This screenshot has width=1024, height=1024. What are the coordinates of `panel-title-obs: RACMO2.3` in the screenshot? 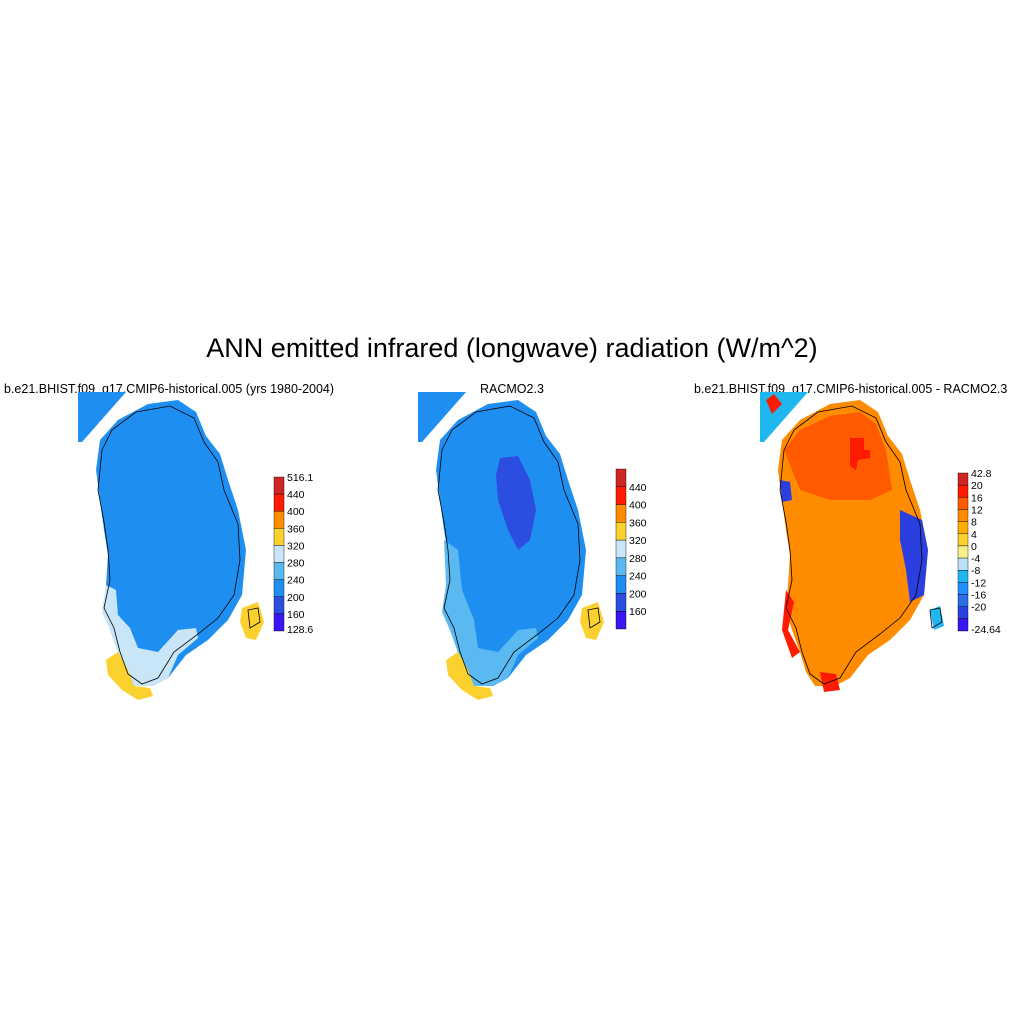 It's located at (512, 389).